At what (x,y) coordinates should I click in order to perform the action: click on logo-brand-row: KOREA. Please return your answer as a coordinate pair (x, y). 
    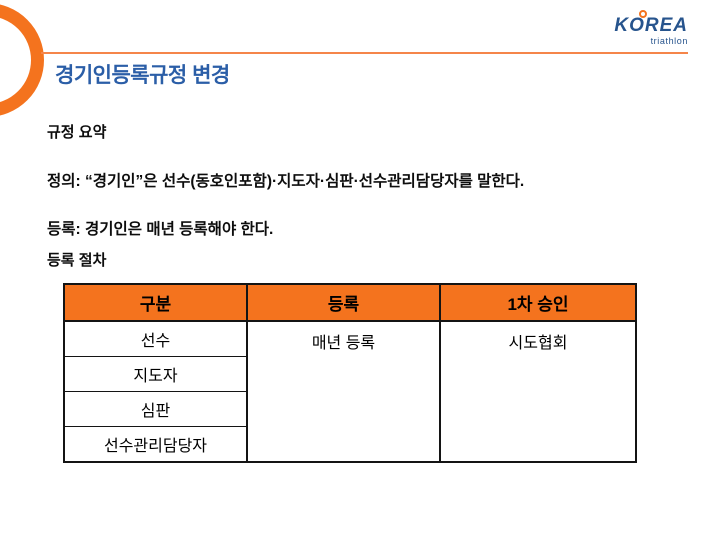
    Looking at the image, I should click on (651, 23).